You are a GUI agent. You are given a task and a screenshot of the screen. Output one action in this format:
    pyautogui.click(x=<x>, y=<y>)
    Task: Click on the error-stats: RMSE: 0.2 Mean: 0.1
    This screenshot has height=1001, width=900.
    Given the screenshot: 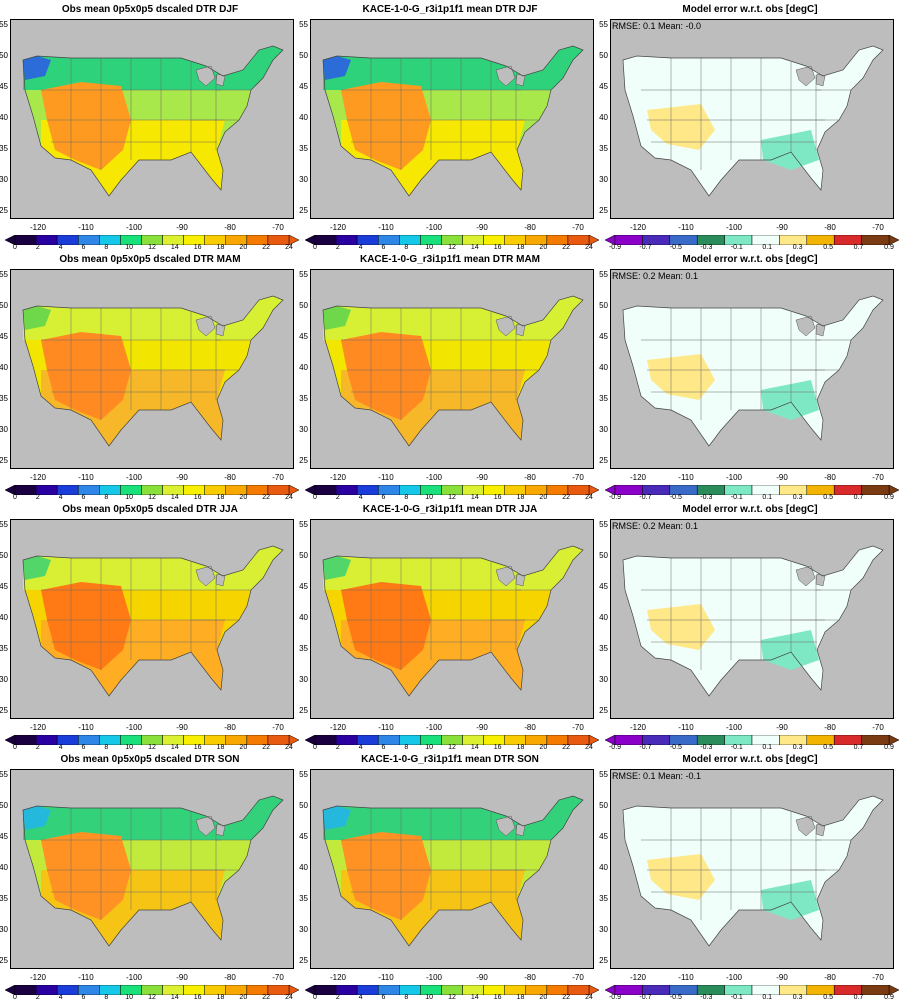 What is the action you would take?
    pyautogui.click(x=655, y=276)
    